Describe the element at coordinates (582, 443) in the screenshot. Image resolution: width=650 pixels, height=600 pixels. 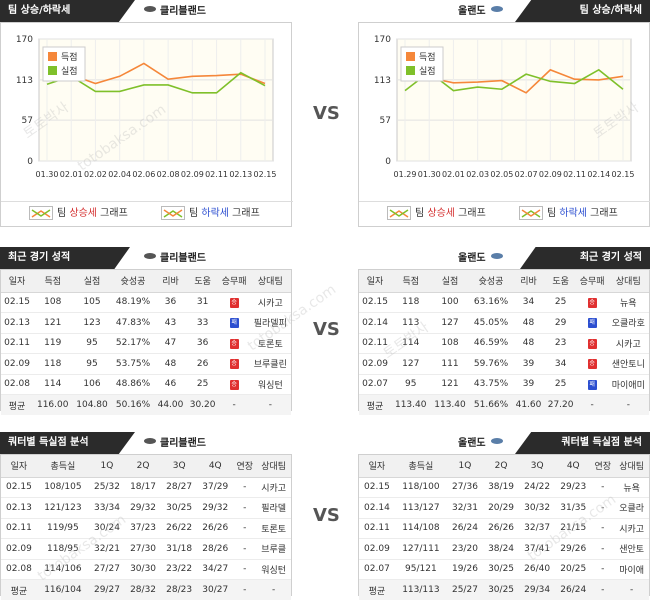
I see `quarter-title-right: 쿼터별 득실점 분석` at that location.